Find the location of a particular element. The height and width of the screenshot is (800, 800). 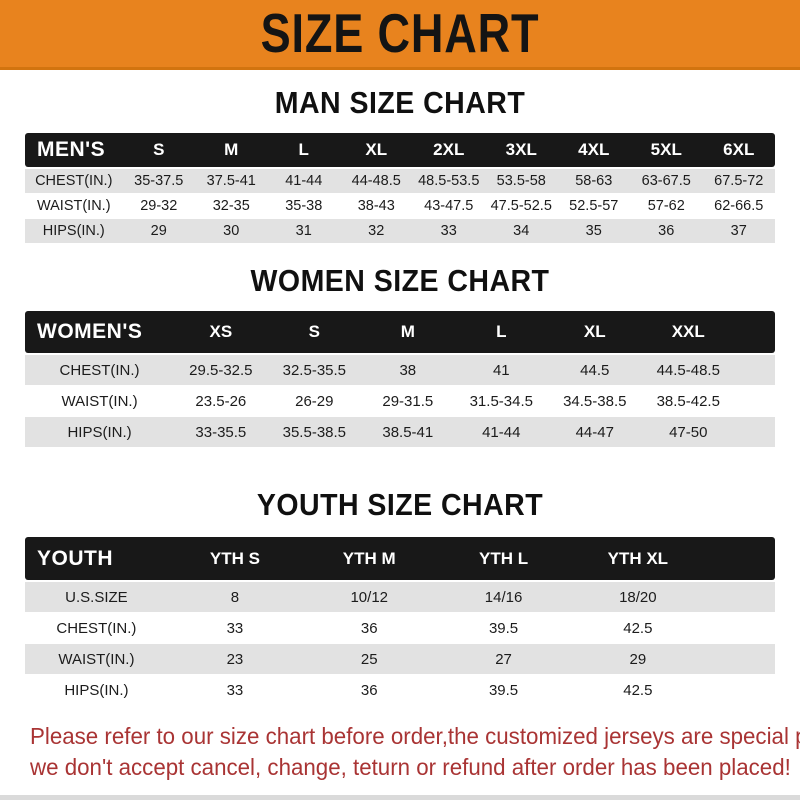

size-value-cell: 34 is located at coordinates (521, 231).